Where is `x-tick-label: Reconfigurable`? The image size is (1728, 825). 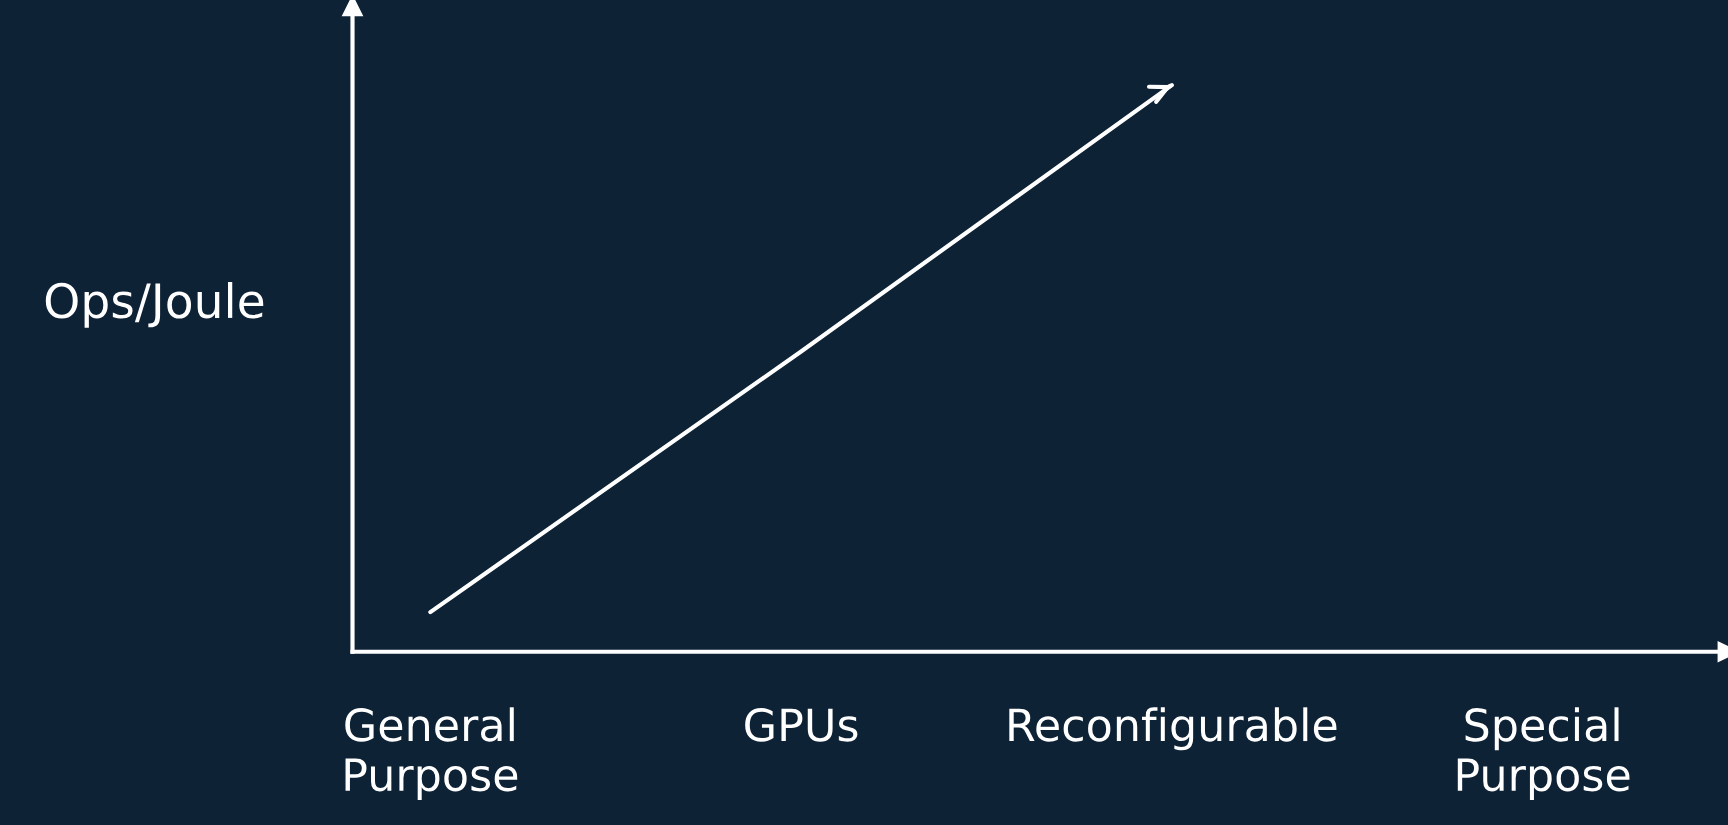
x-tick-label: Reconfigurable is located at coordinates (1173, 729).